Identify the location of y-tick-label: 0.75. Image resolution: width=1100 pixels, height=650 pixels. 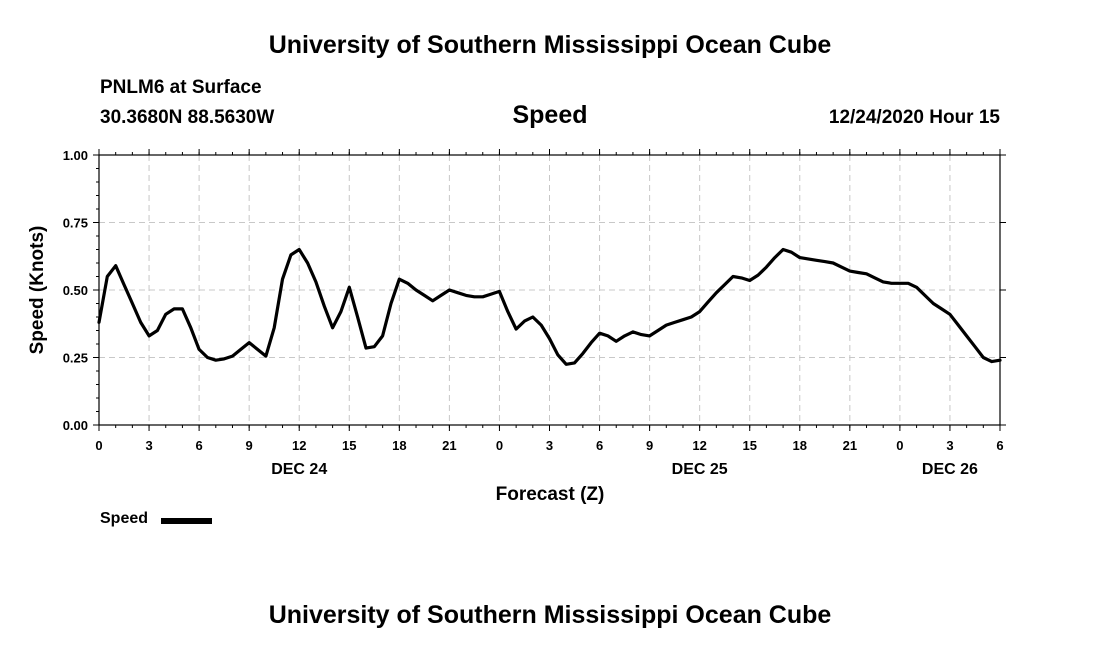
(75, 223).